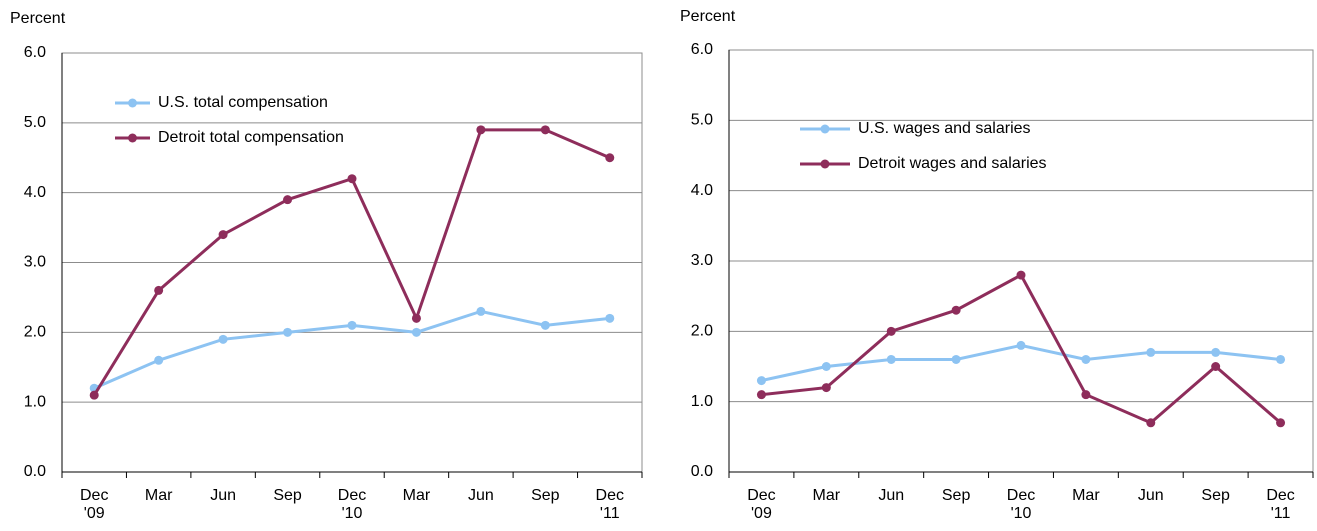  Describe the element at coordinates (944, 128) in the screenshot. I see `legend-label: U.S. wages and salaries` at that location.